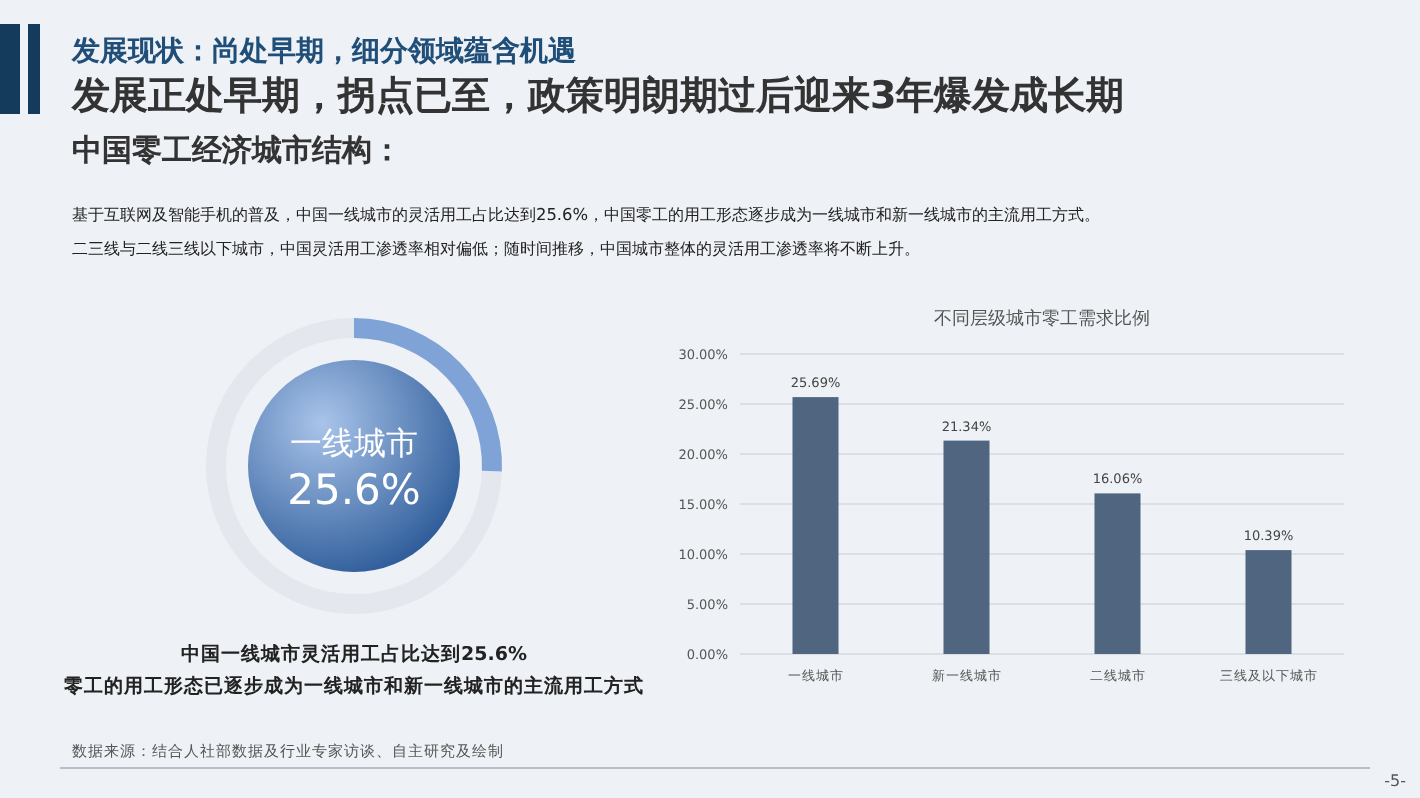 This screenshot has width=1420, height=798. I want to click on chart-title: 不同层级城市零工需求比例, so click(1042, 319).